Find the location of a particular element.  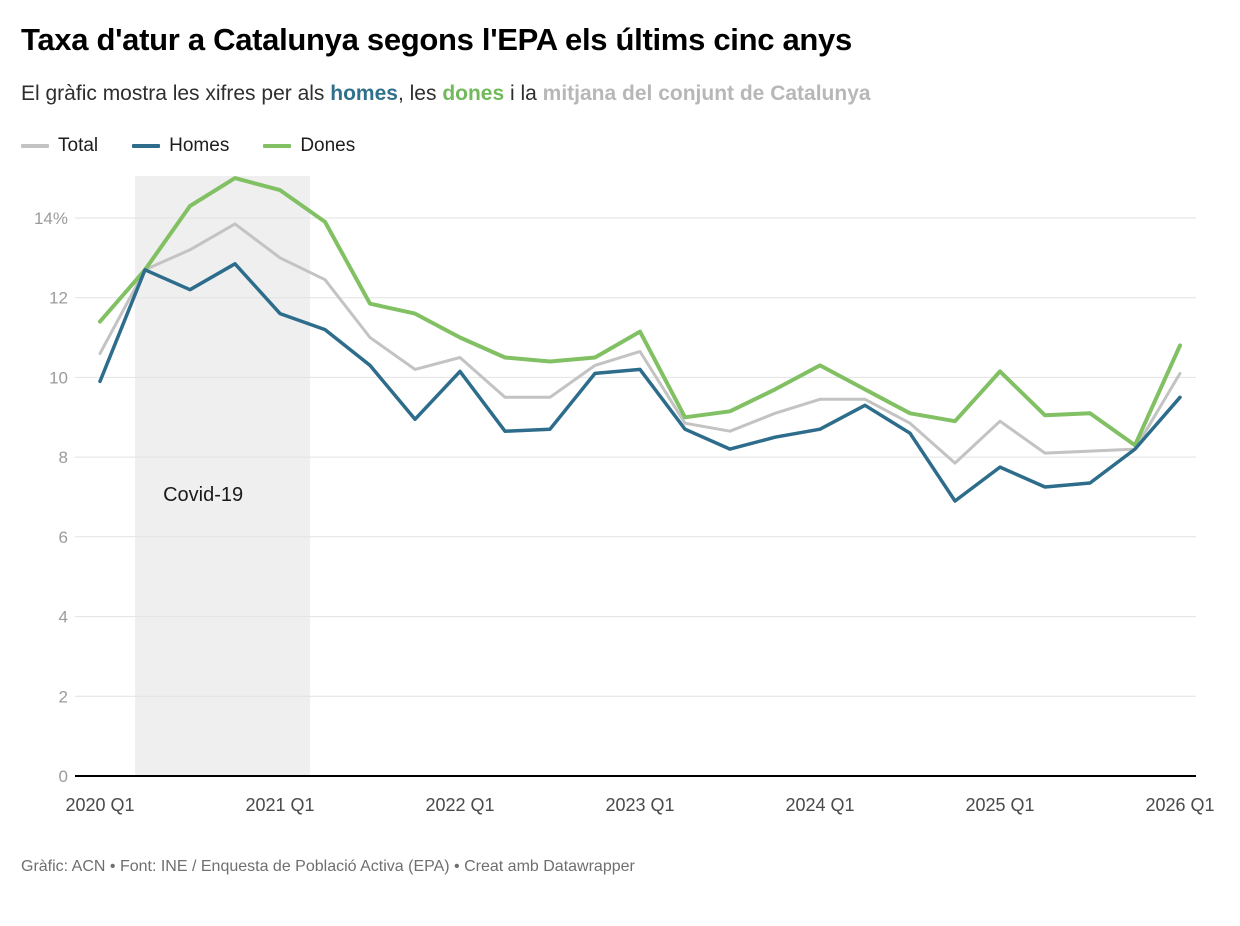

y-tick-label: 14% is located at coordinates (51, 218).